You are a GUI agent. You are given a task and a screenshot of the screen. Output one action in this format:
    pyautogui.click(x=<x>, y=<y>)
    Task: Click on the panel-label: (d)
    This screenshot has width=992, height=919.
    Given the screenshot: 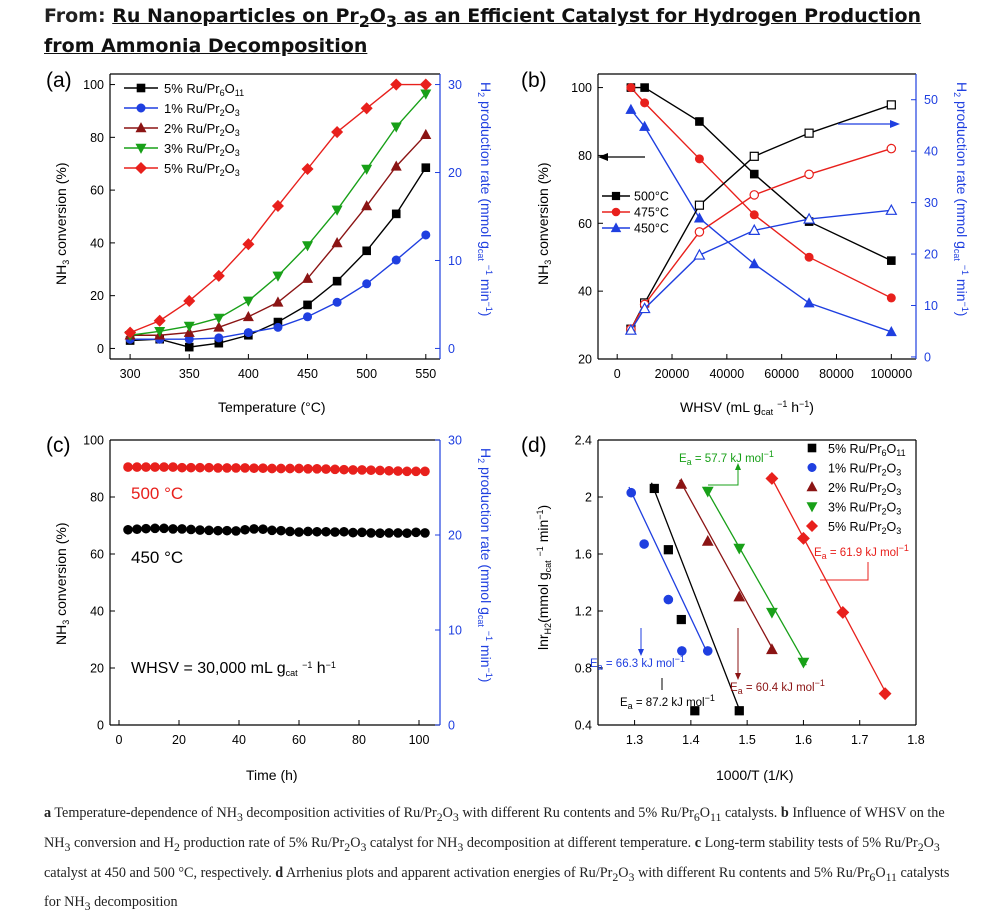 What is the action you would take?
    pyautogui.click(x=534, y=445)
    